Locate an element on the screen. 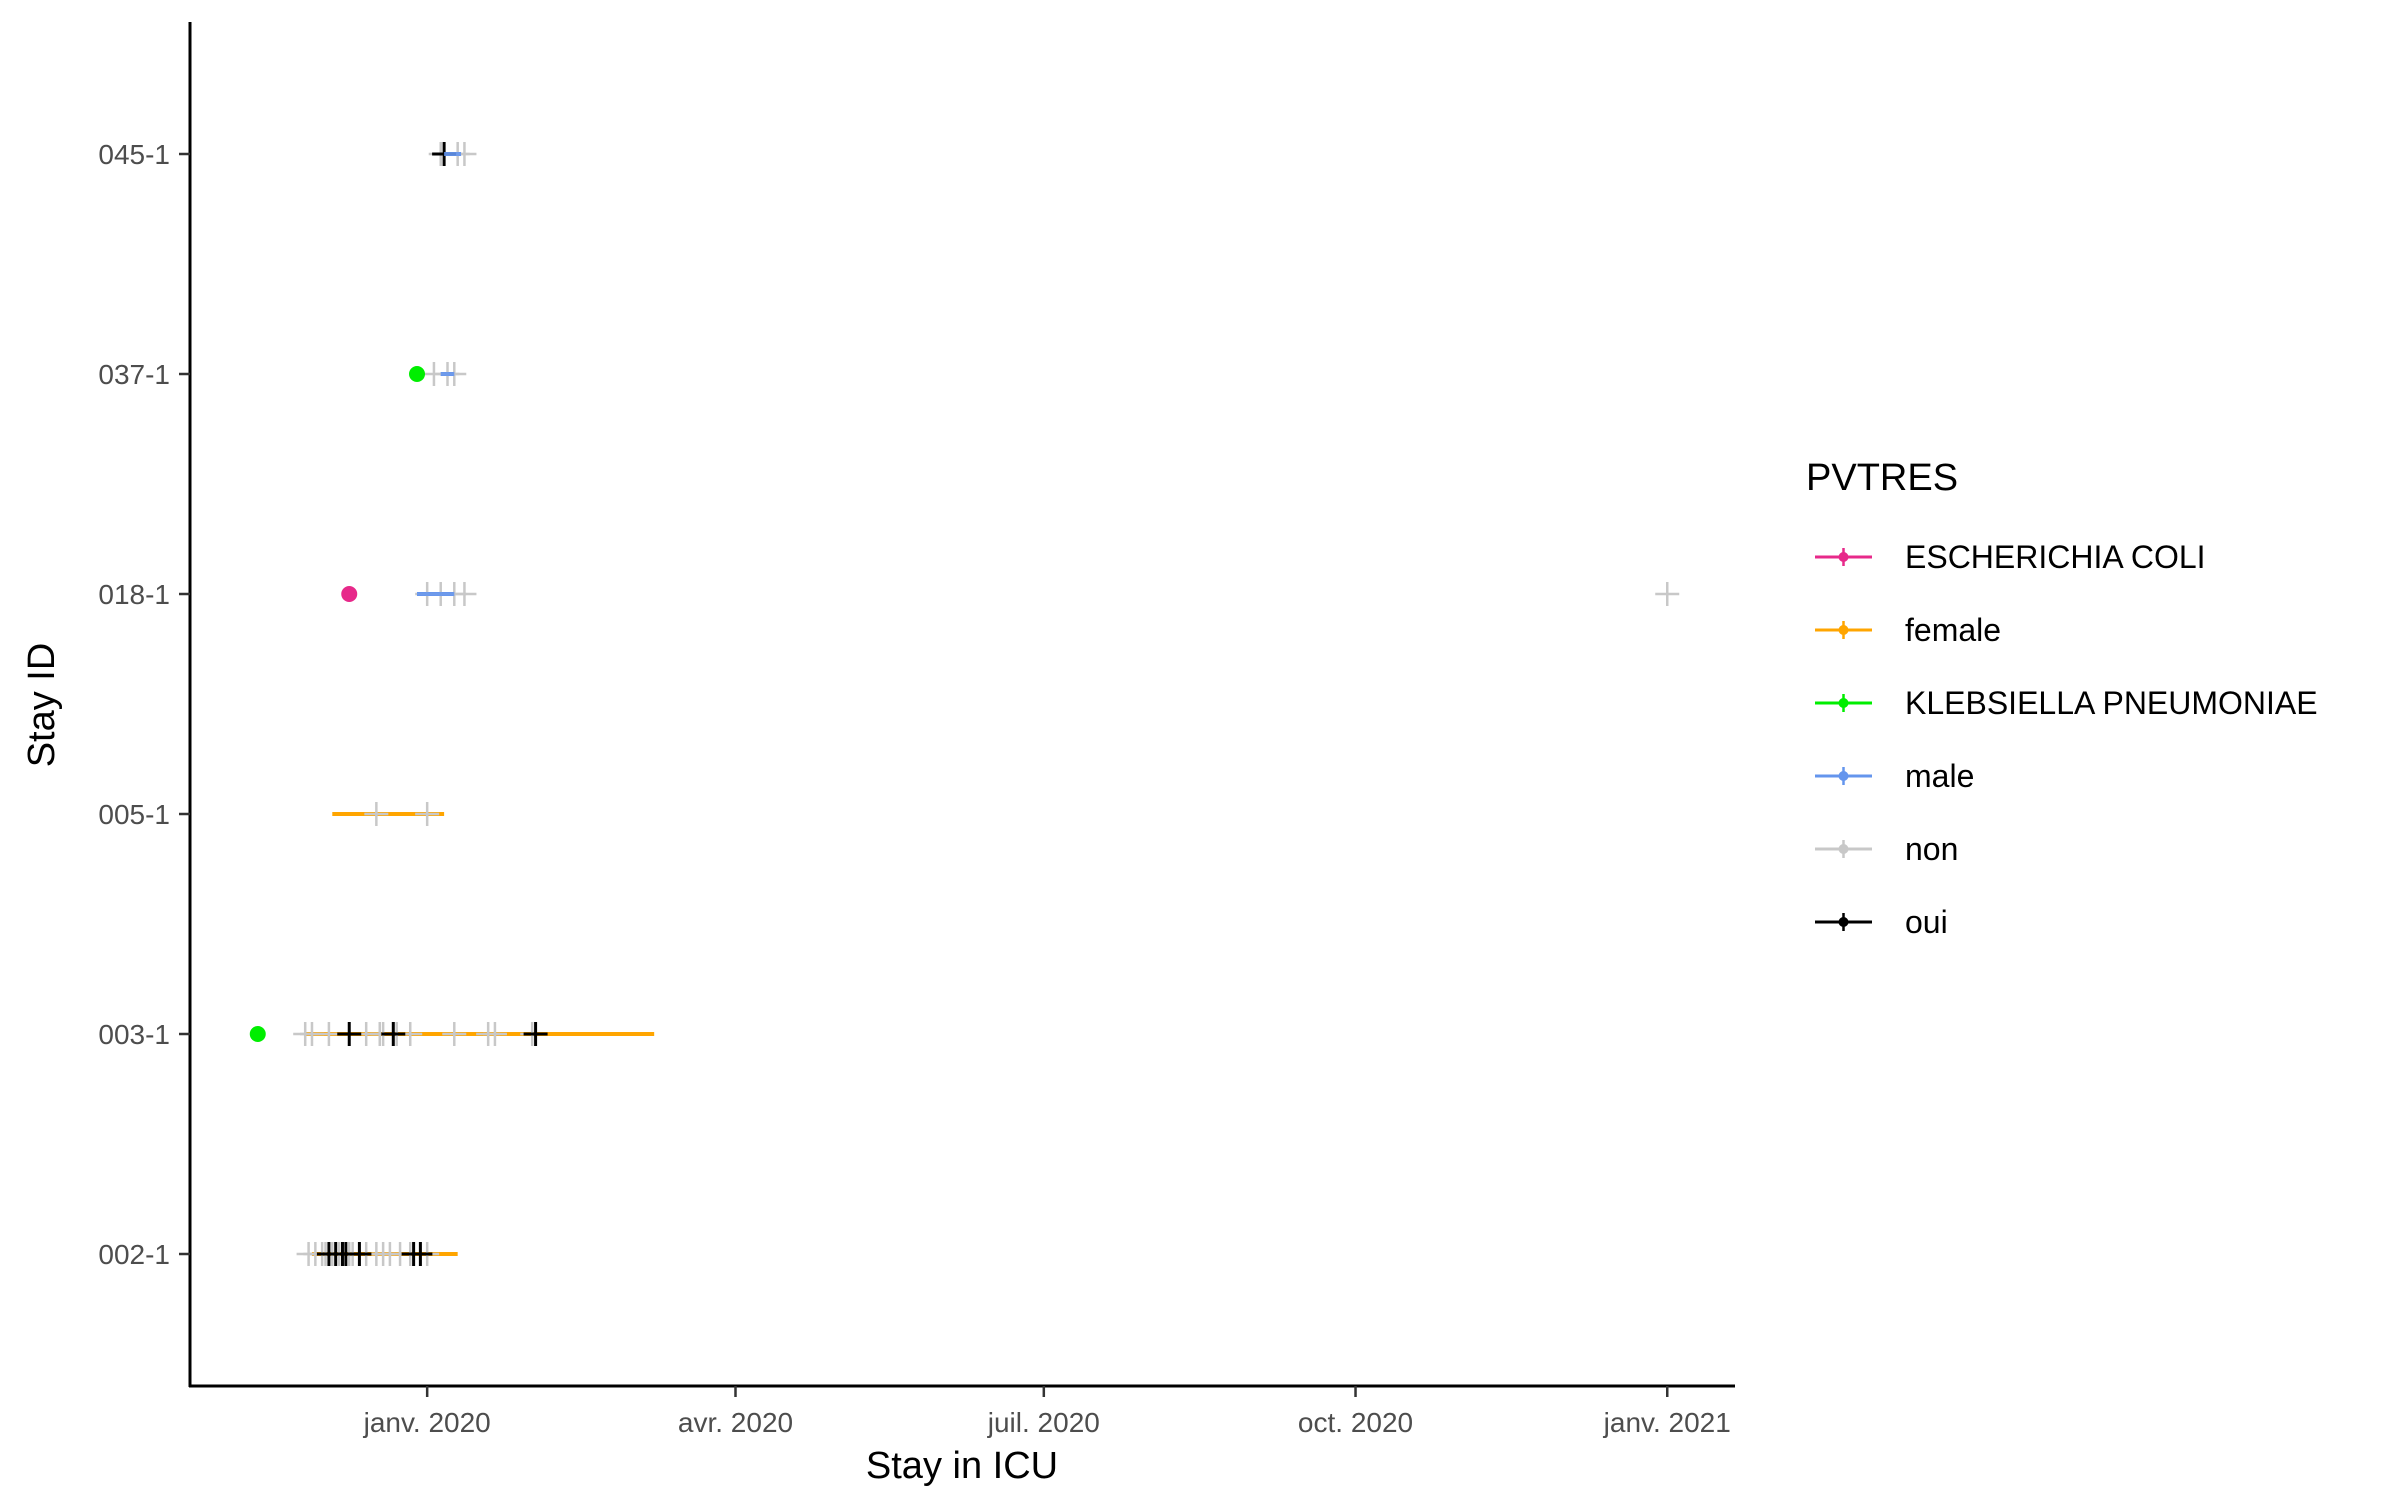 The width and height of the screenshot is (2400, 1500). legend-entry: male is located at coordinates (1894, 776).